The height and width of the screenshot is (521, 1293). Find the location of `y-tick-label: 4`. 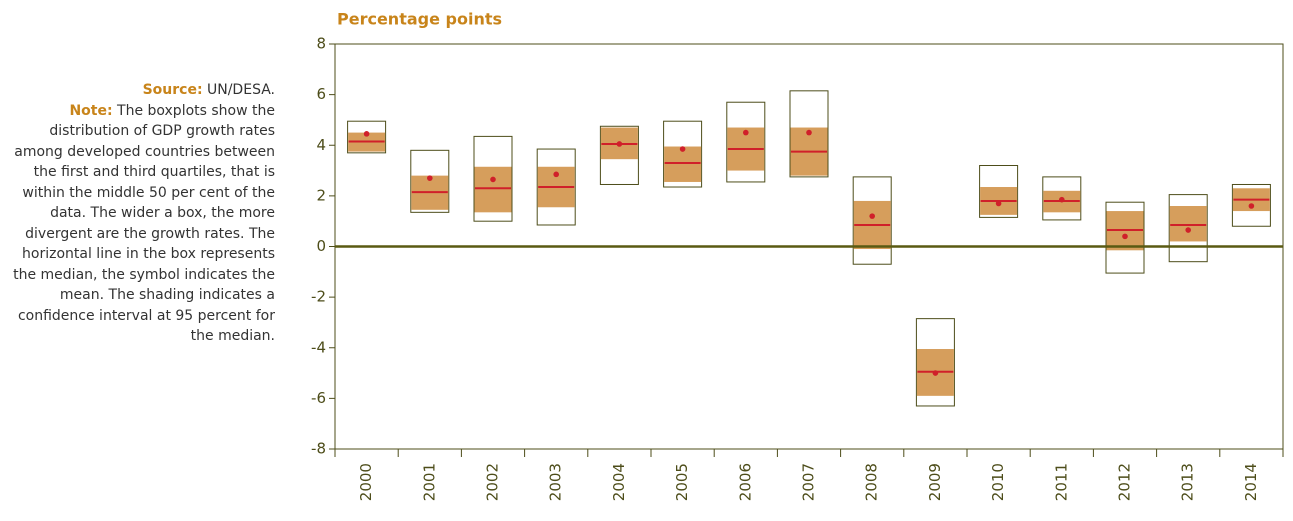

y-tick-label: 4 is located at coordinates (321, 145).